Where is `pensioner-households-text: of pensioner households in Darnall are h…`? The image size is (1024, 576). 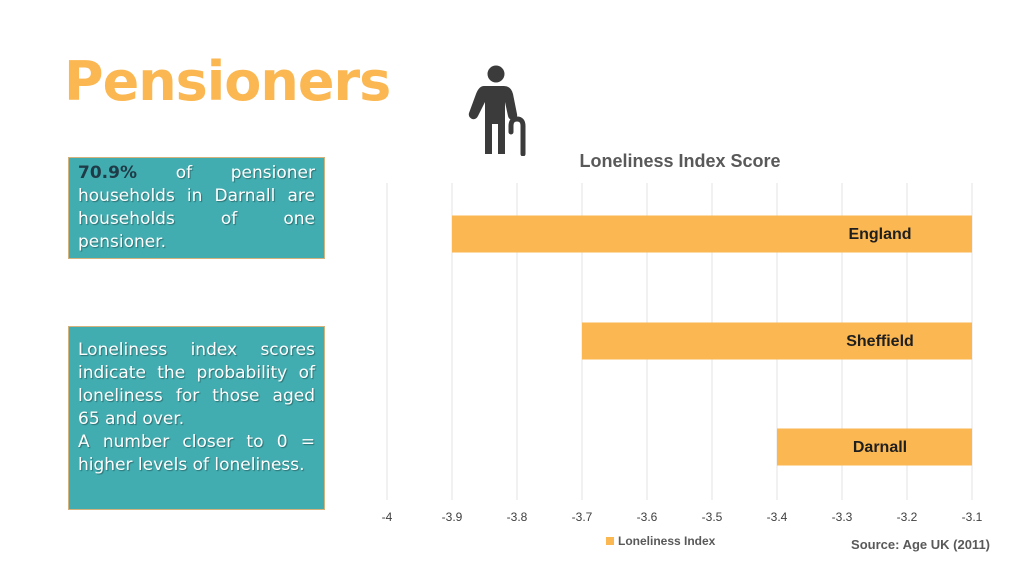 pensioner-households-text: of pensioner households in Darnall are h… is located at coordinates (196, 207).